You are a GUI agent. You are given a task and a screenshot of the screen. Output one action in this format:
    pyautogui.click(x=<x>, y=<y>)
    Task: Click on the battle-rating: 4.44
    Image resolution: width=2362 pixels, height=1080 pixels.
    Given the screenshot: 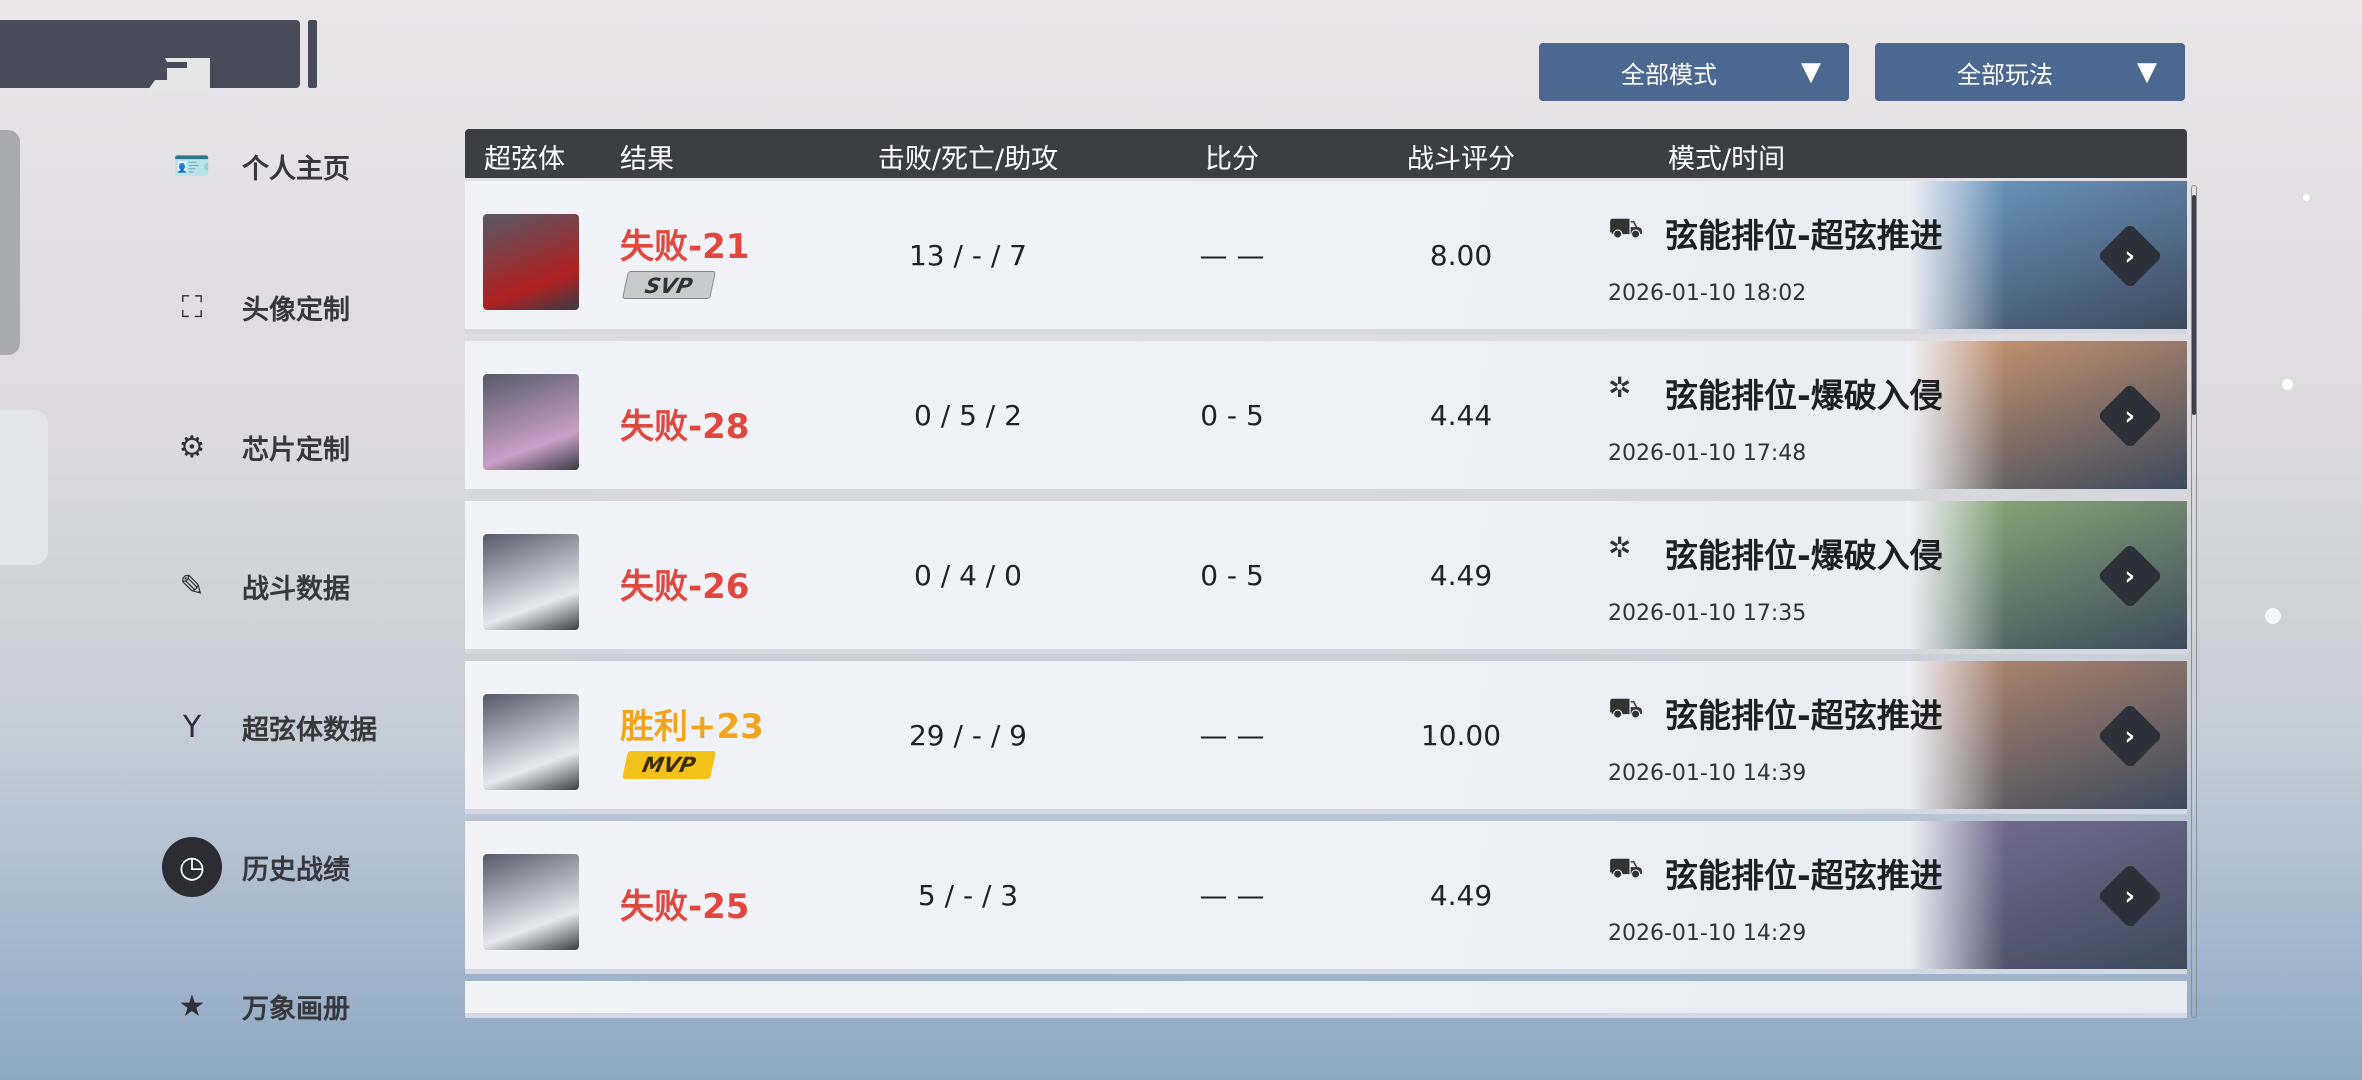 What is the action you would take?
    pyautogui.click(x=1461, y=415)
    